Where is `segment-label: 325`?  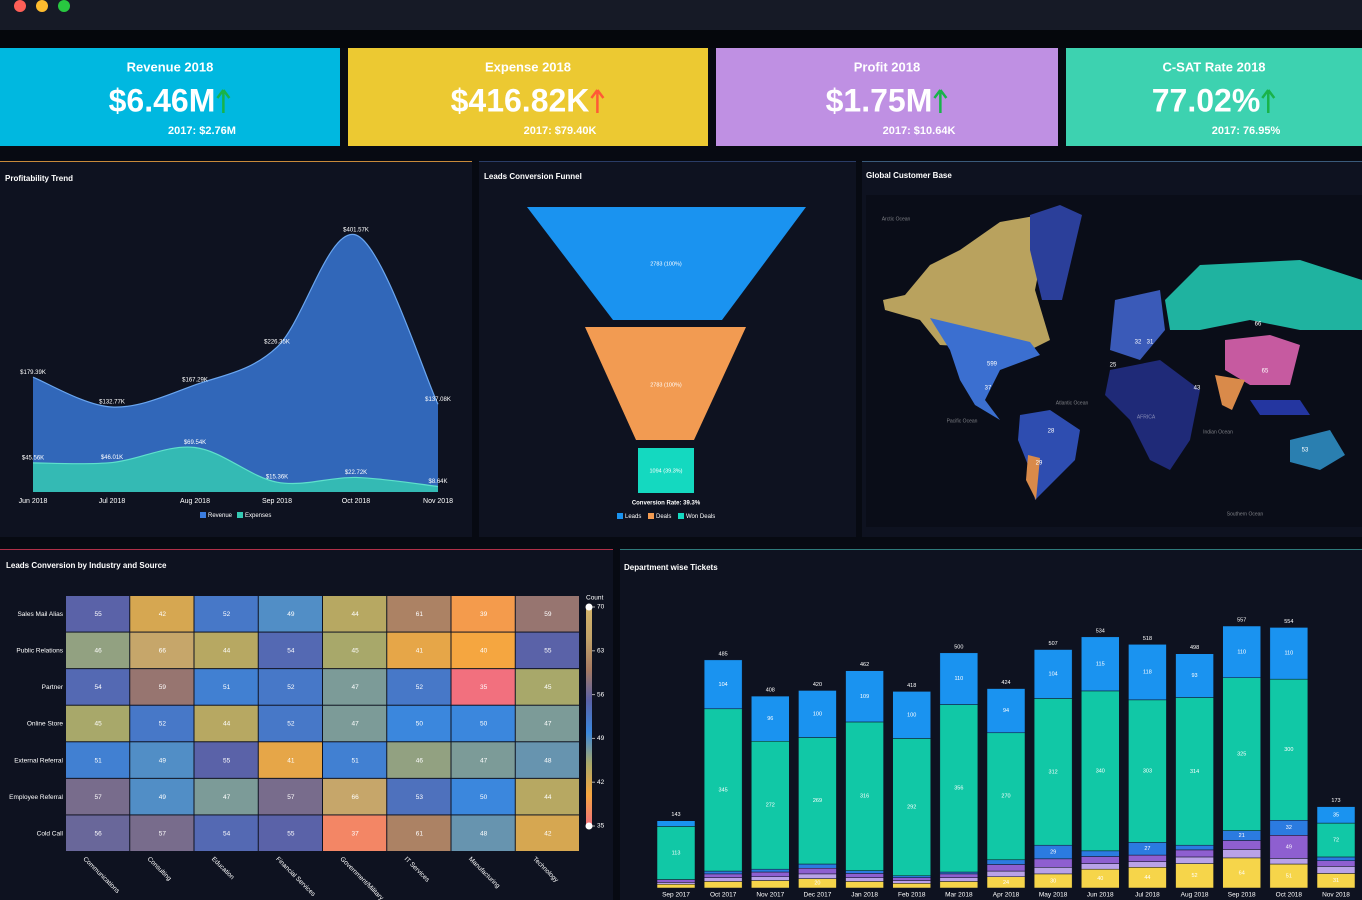
segment-label: 325 is located at coordinates (1241, 755).